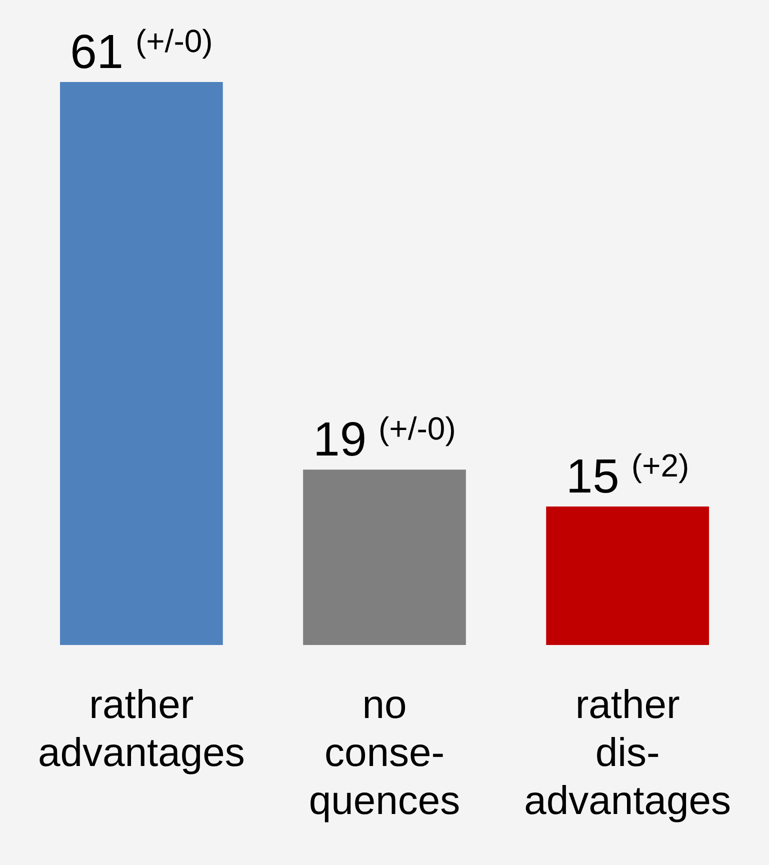  What do you see at coordinates (97, 52) in the screenshot?
I see `data-label: 61` at bounding box center [97, 52].